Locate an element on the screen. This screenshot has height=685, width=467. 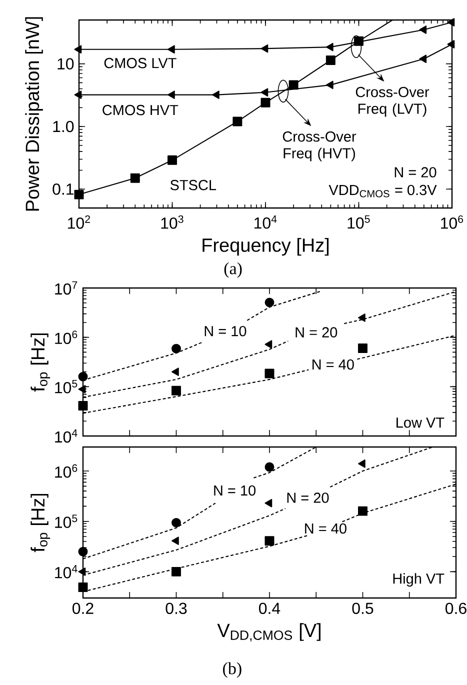
x-axis-title: V$_{DD,CMOS}$ [V] is located at coordinates (268, 632).